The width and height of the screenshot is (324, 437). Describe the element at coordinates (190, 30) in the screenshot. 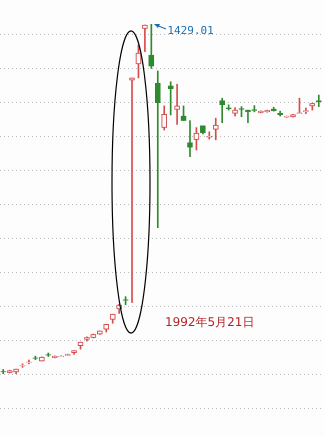

I see `annotation: 1429.01` at that location.